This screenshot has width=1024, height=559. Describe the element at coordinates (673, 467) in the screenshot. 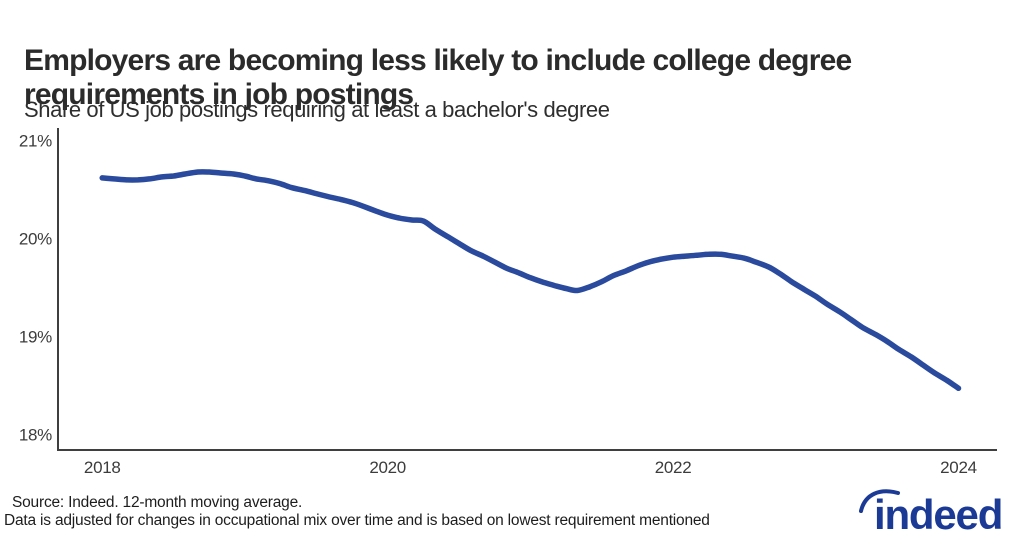

I see `x-tick-label: 2022` at that location.